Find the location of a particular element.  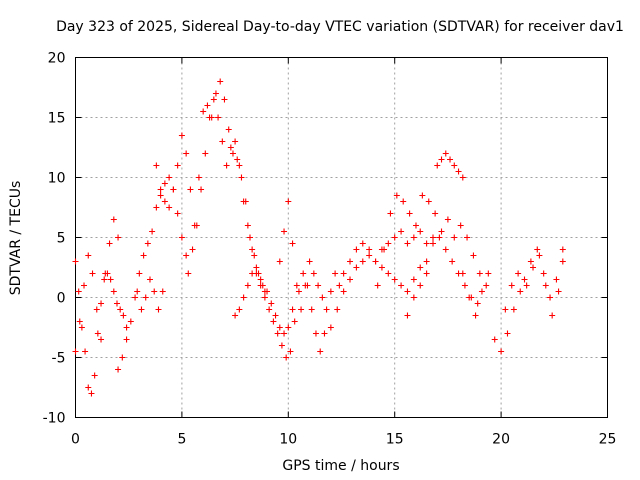

y-tick-label: 15 is located at coordinates (57, 119).